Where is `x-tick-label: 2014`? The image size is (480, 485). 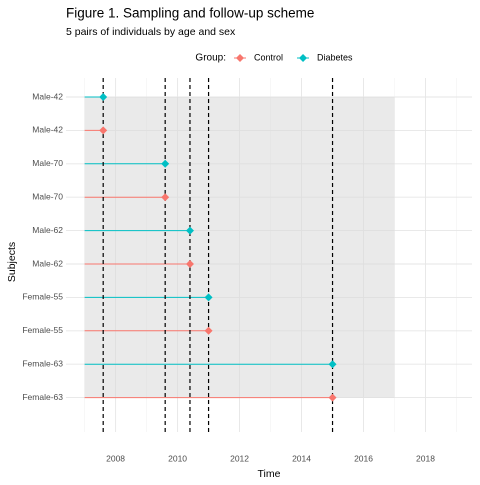
x-tick-label: 2014 is located at coordinates (301, 458).